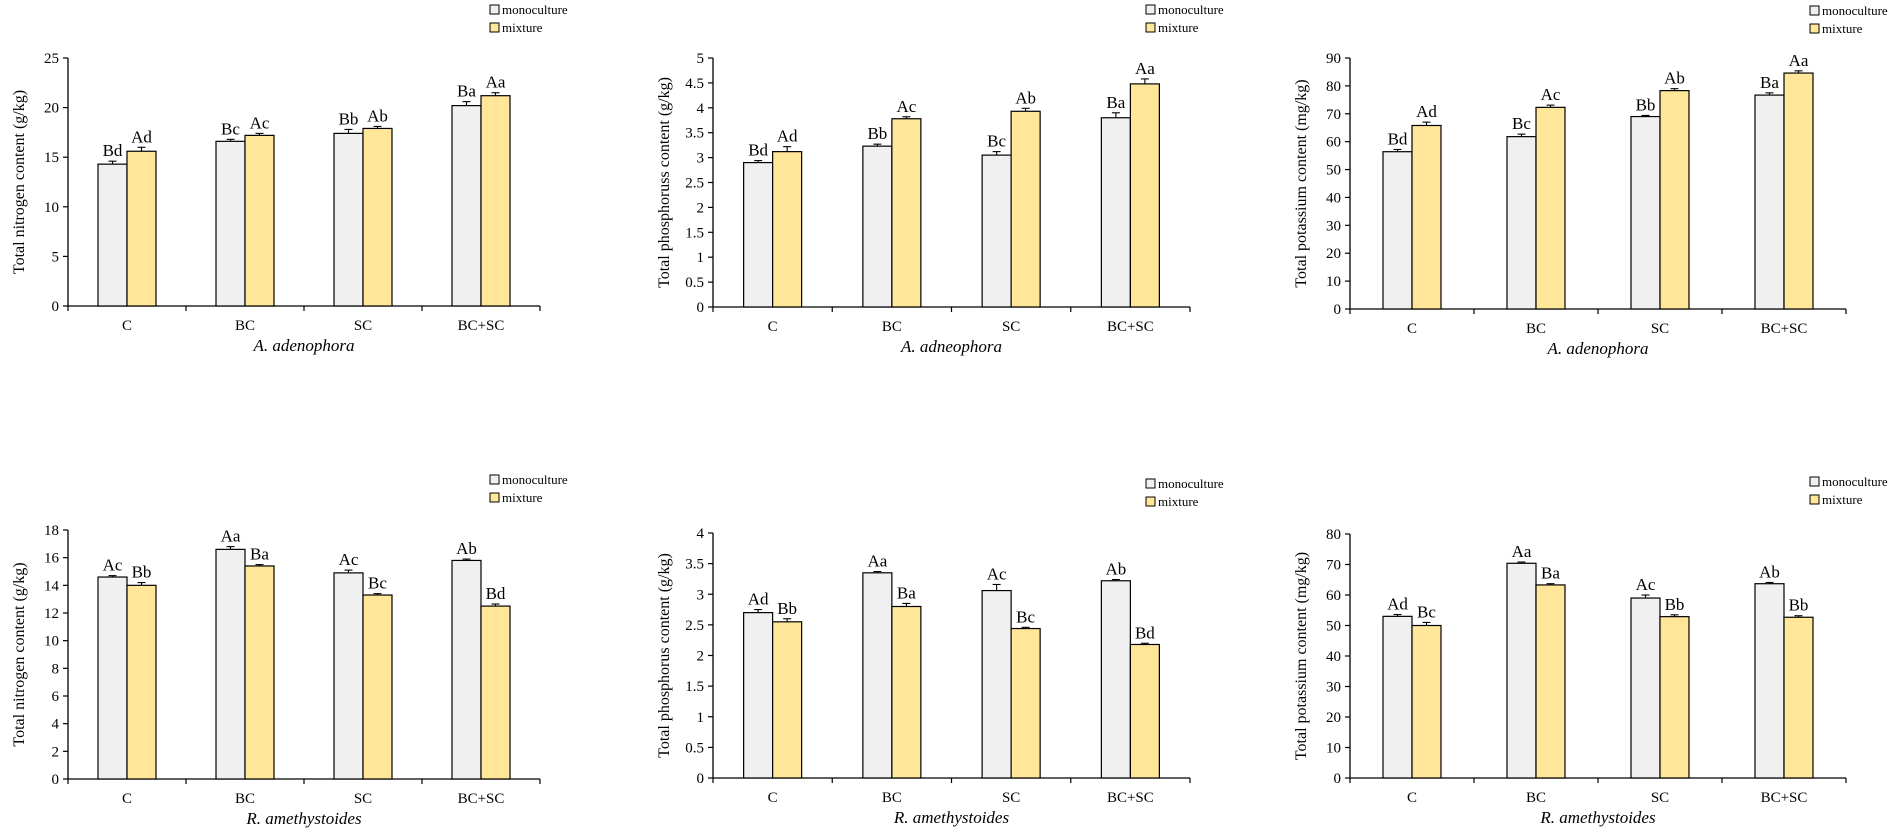 This screenshot has height=837, width=1902. Describe the element at coordinates (1333, 535) in the screenshot. I see `y-tick-label: 80` at that location.